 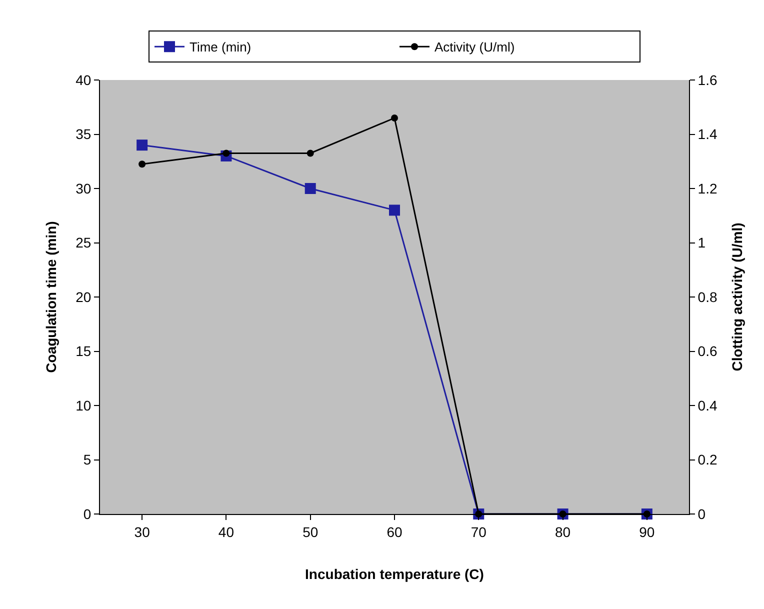 I want to click on x-tick-label: 70, so click(x=478, y=532).